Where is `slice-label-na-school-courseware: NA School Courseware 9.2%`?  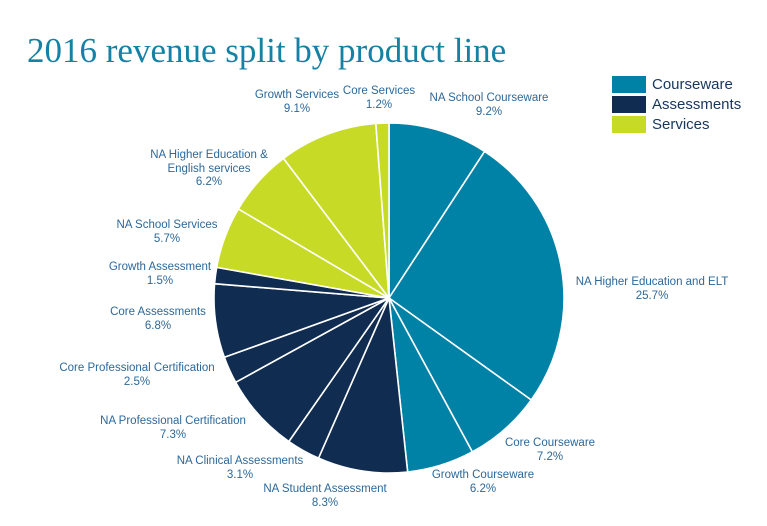 slice-label-na-school-courseware: NA School Courseware 9.2% is located at coordinates (489, 105).